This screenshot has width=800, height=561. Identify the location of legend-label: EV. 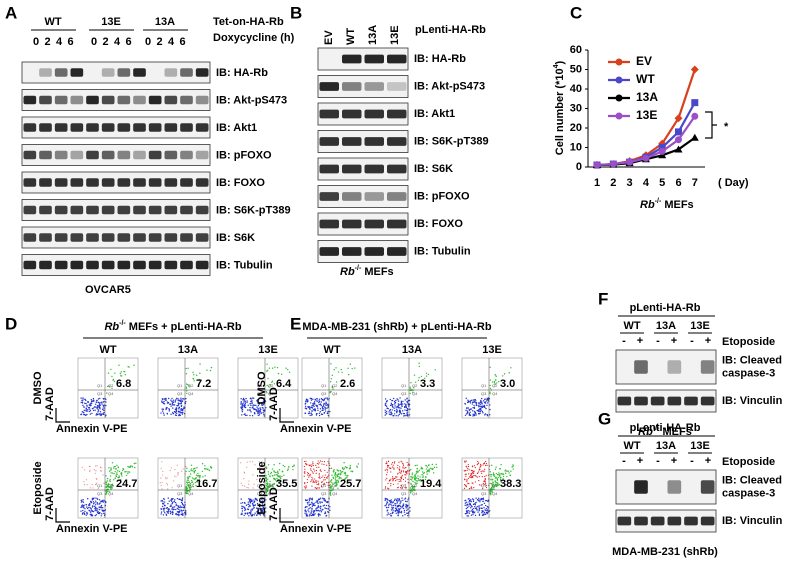
(644, 61).